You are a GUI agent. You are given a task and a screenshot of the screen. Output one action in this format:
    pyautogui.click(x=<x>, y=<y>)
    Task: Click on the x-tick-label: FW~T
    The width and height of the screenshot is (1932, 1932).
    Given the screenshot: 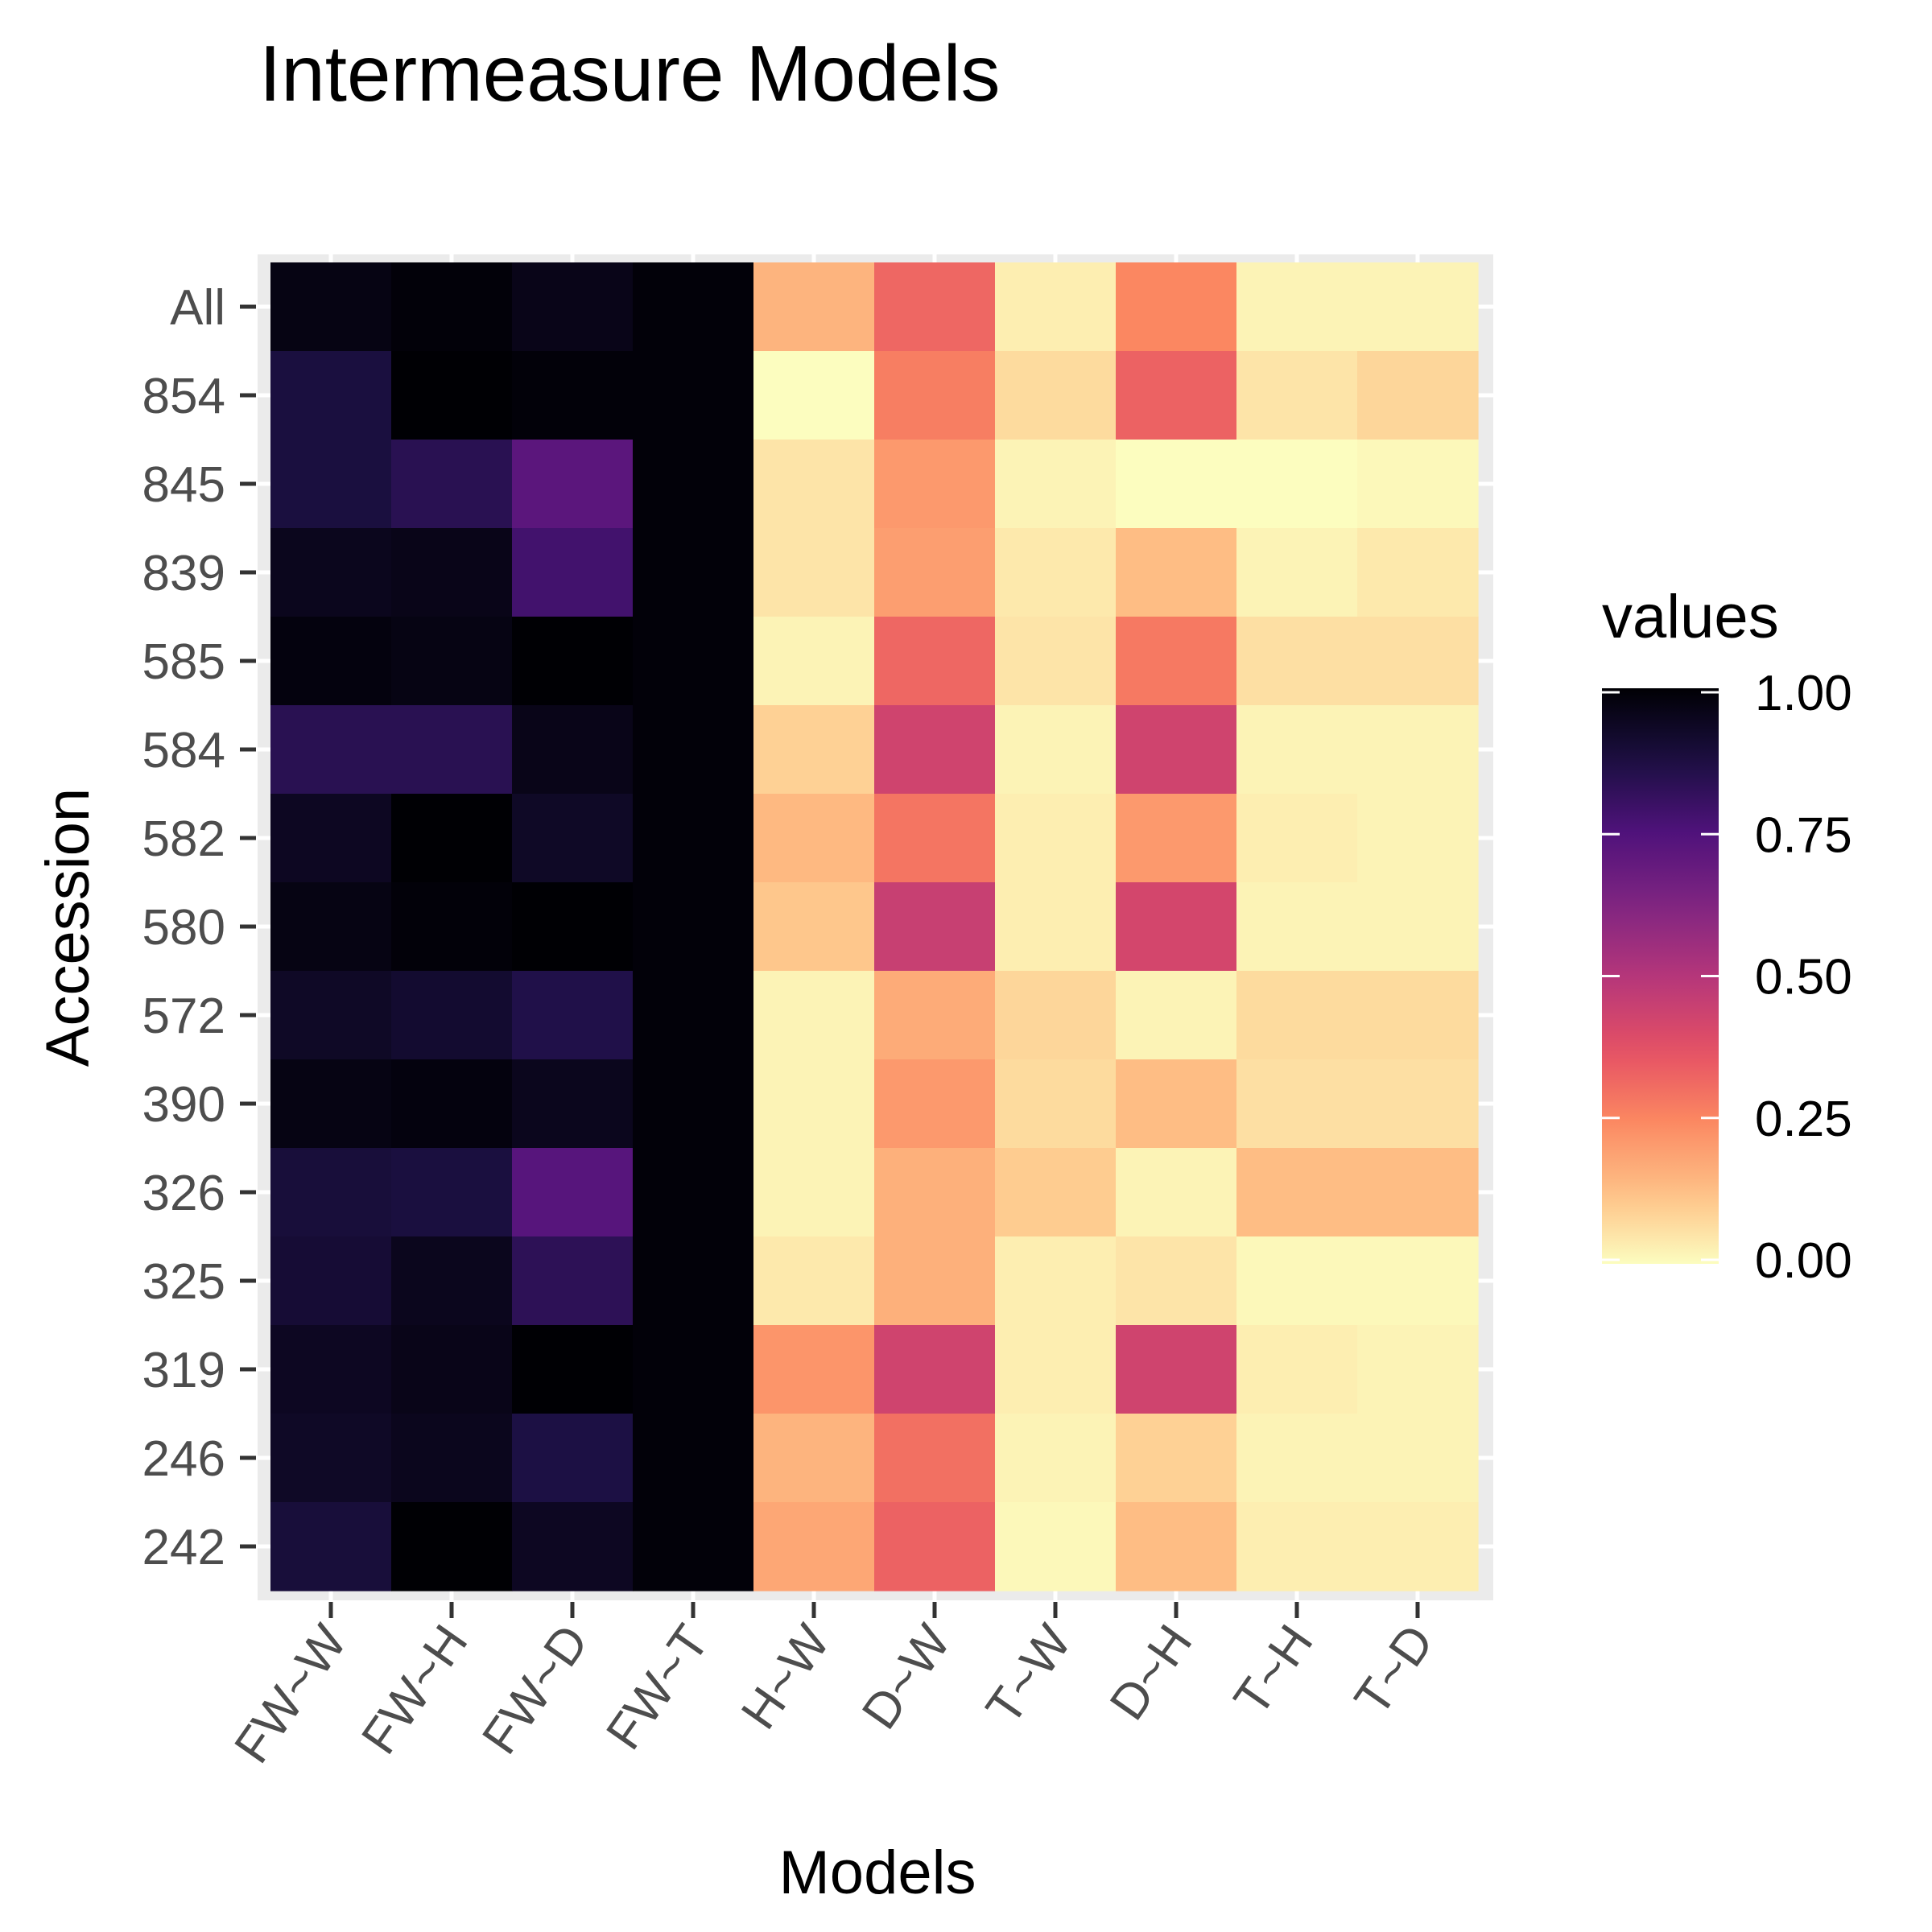 What is the action you would take?
    pyautogui.click(x=658, y=1687)
    